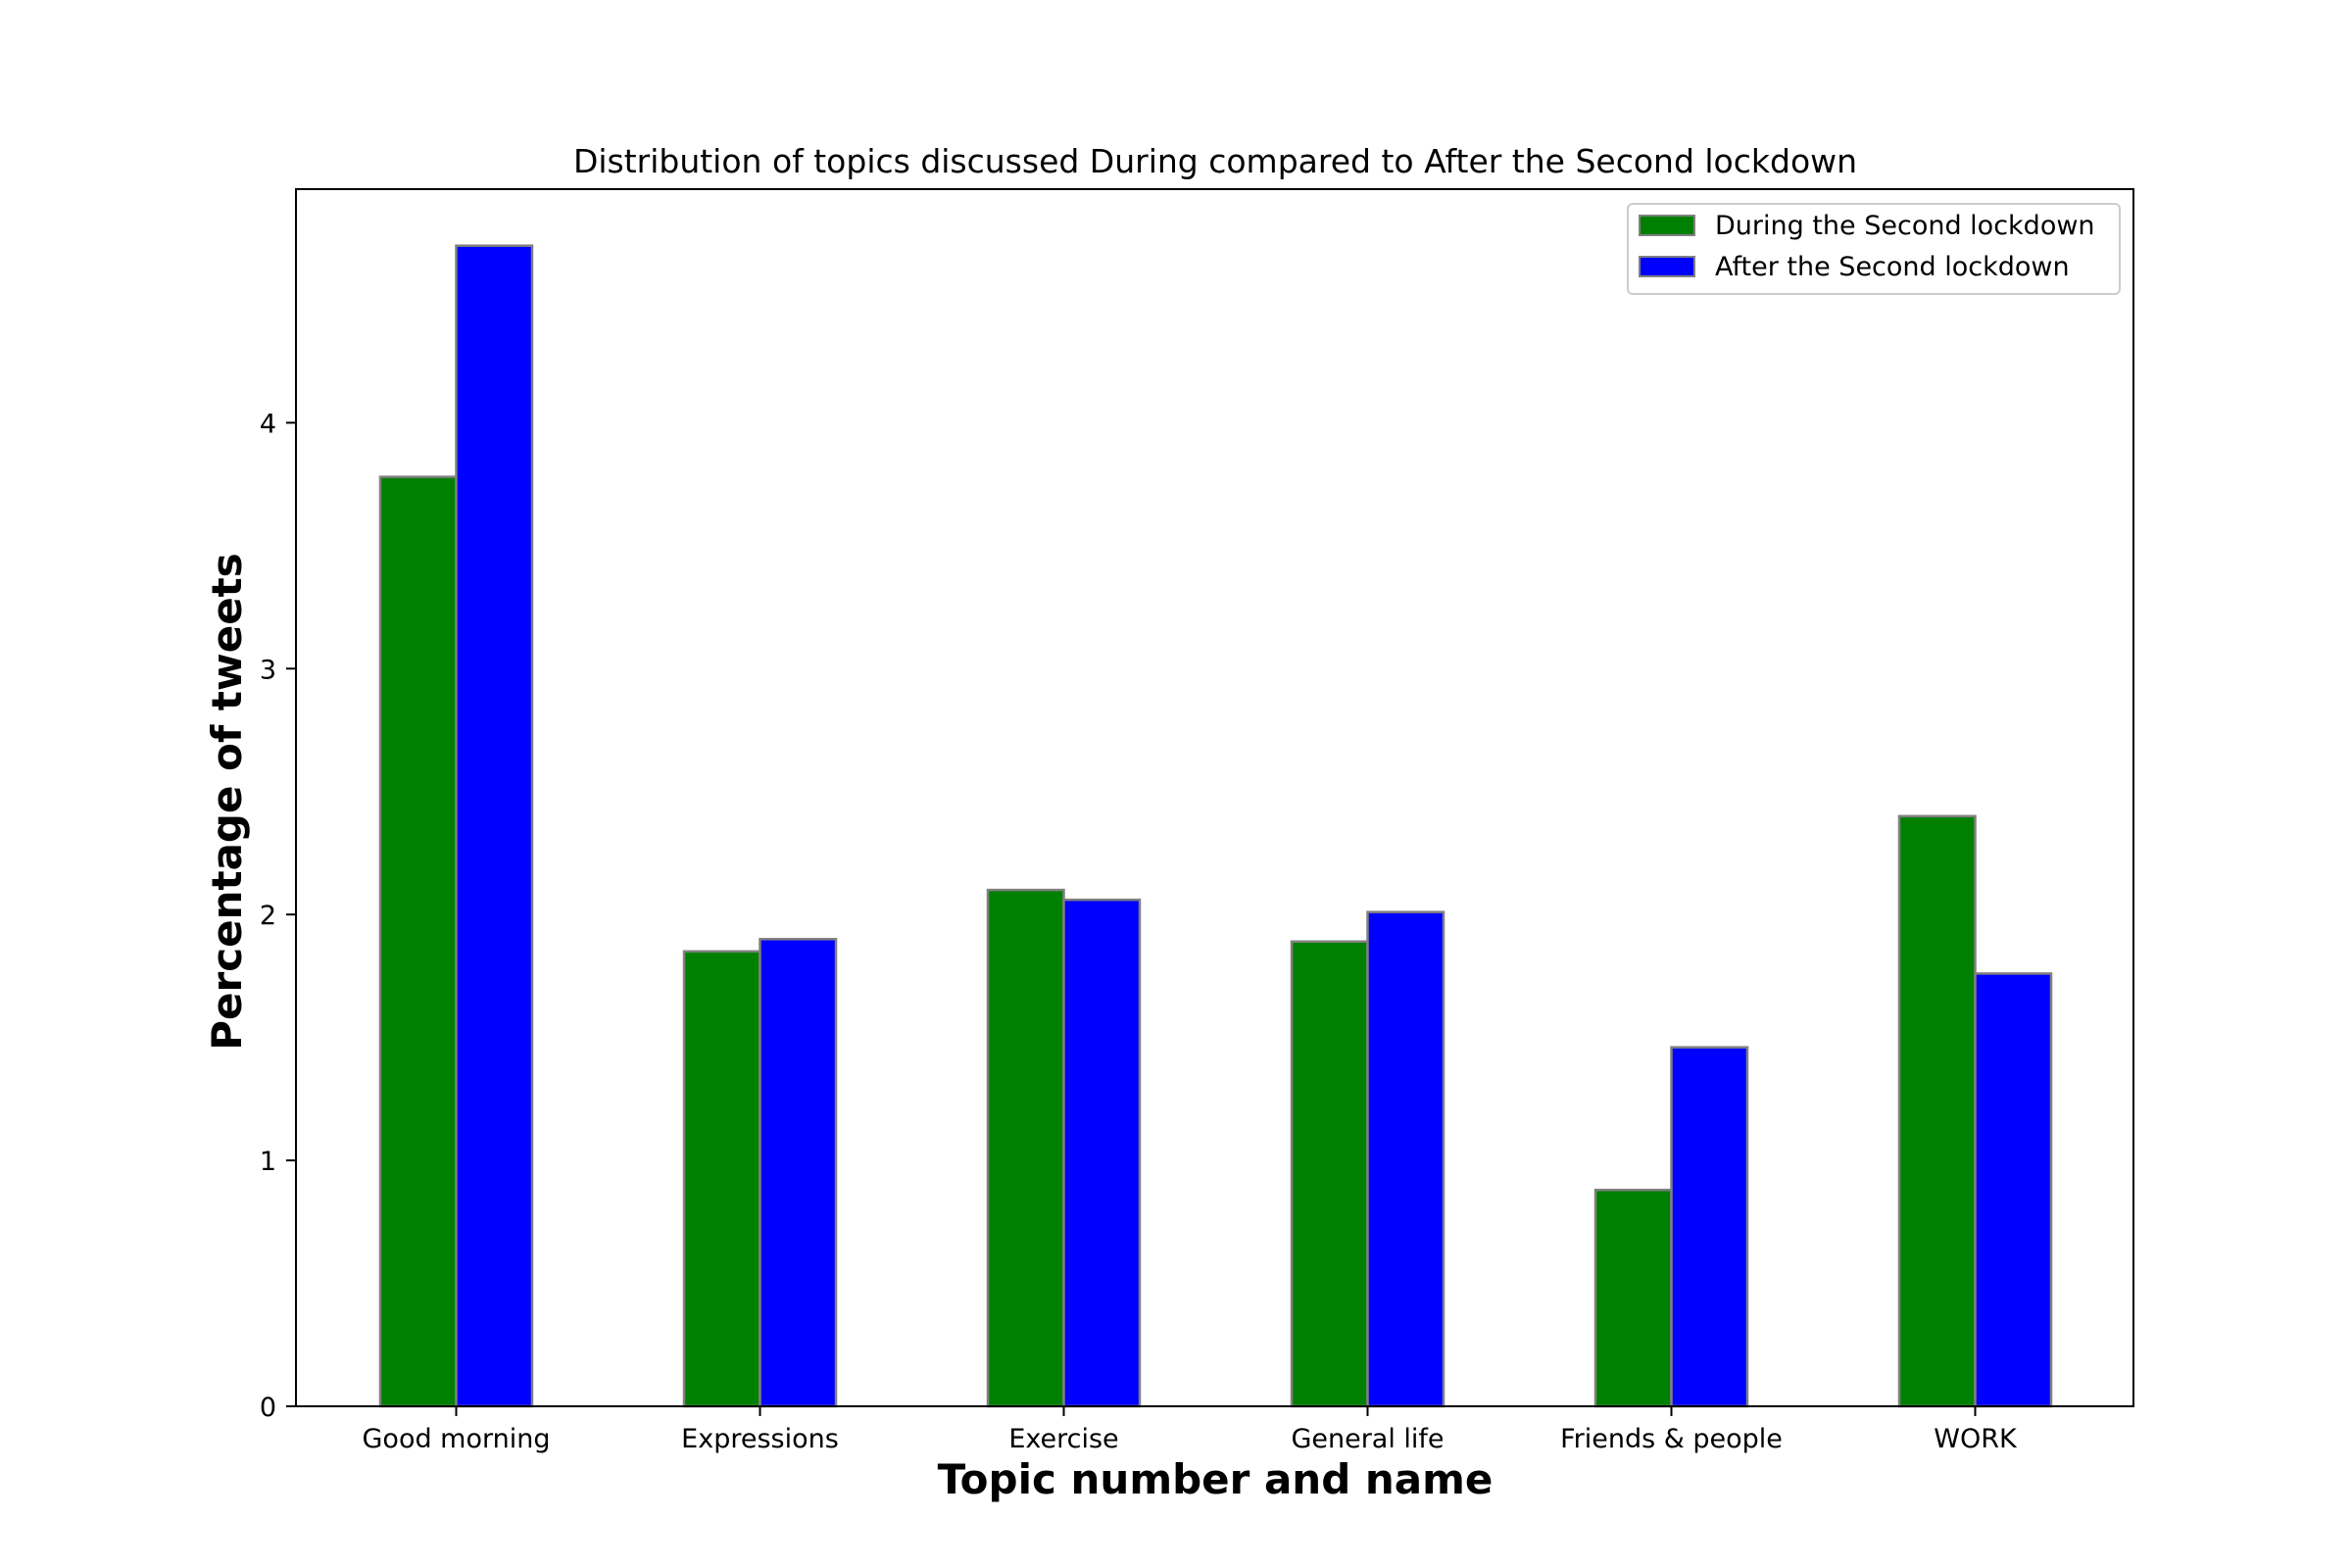 This screenshot has width=2352, height=1568. What do you see at coordinates (1216, 1479) in the screenshot?
I see `x-axis-label: Topic number and name` at bounding box center [1216, 1479].